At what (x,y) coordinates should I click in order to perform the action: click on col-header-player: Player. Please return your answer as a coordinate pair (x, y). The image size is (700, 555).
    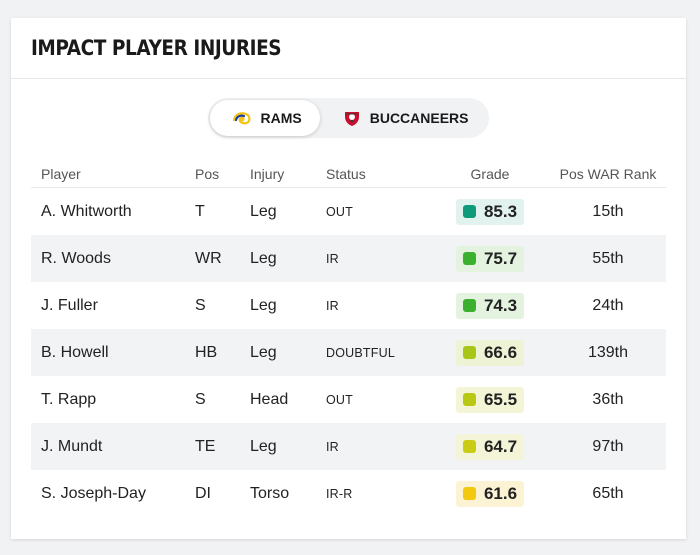
    Looking at the image, I should click on (113, 174).